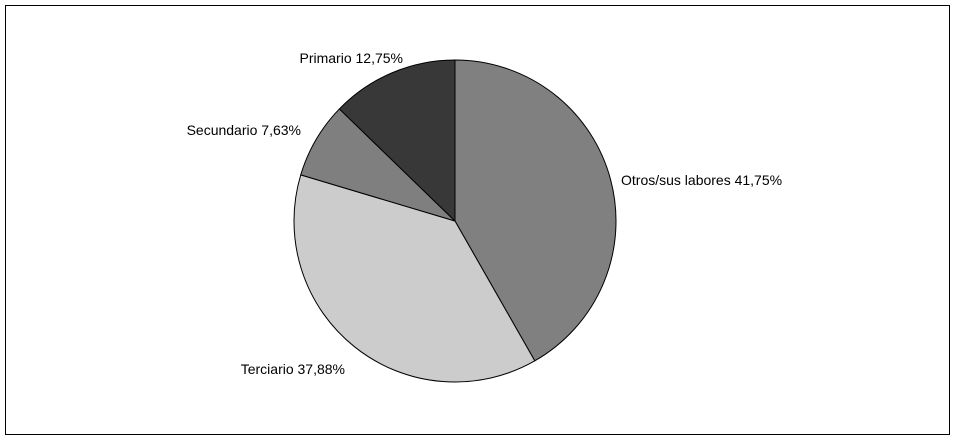  What do you see at coordinates (293, 369) in the screenshot?
I see `slice-label-terciario: Terciario 37,88%` at bounding box center [293, 369].